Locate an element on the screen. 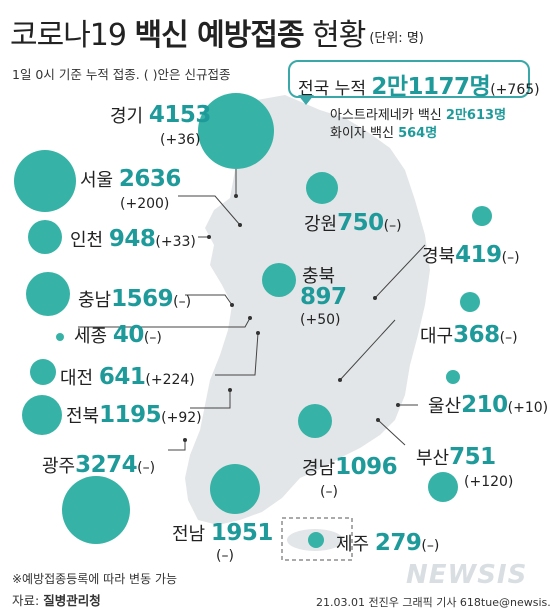  region-gyeonggi-change: (+36) is located at coordinates (180, 140).